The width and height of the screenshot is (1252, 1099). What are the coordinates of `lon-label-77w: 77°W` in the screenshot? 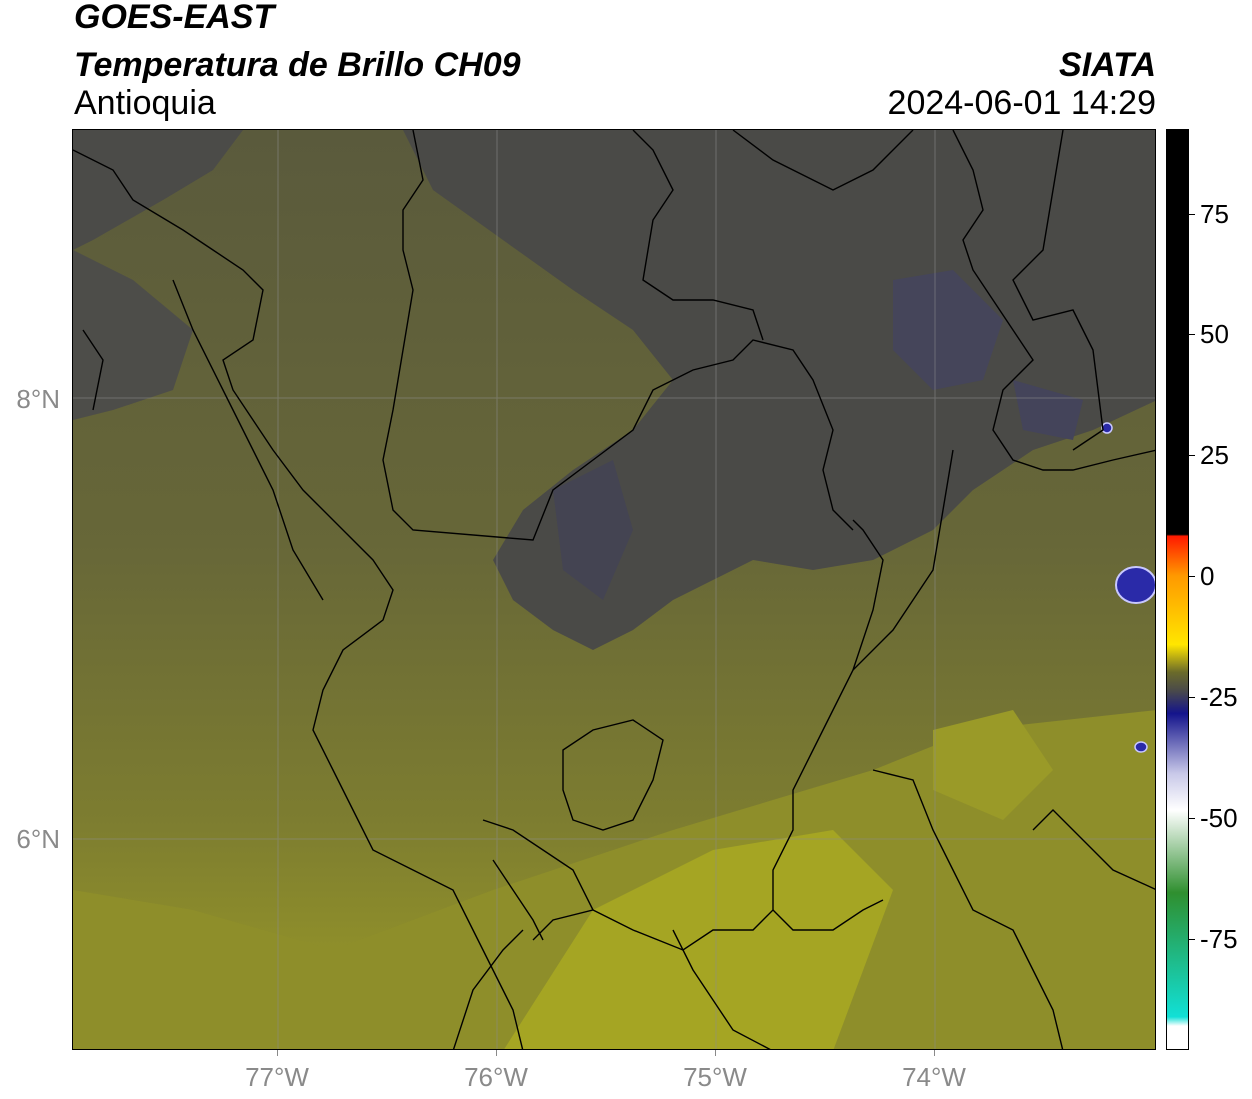 It's located at (277, 1077).